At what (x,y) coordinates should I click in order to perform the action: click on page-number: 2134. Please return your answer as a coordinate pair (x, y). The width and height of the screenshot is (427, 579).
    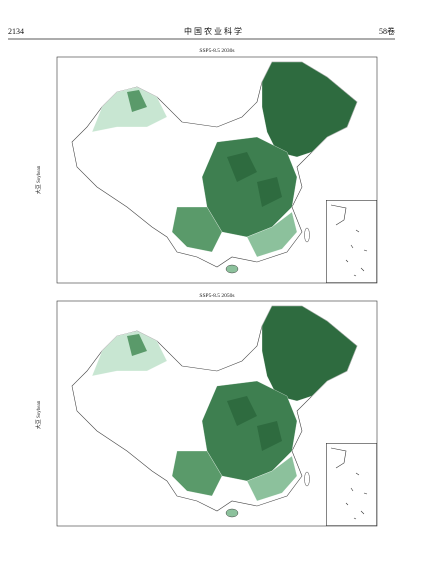
    Looking at the image, I should click on (16, 31).